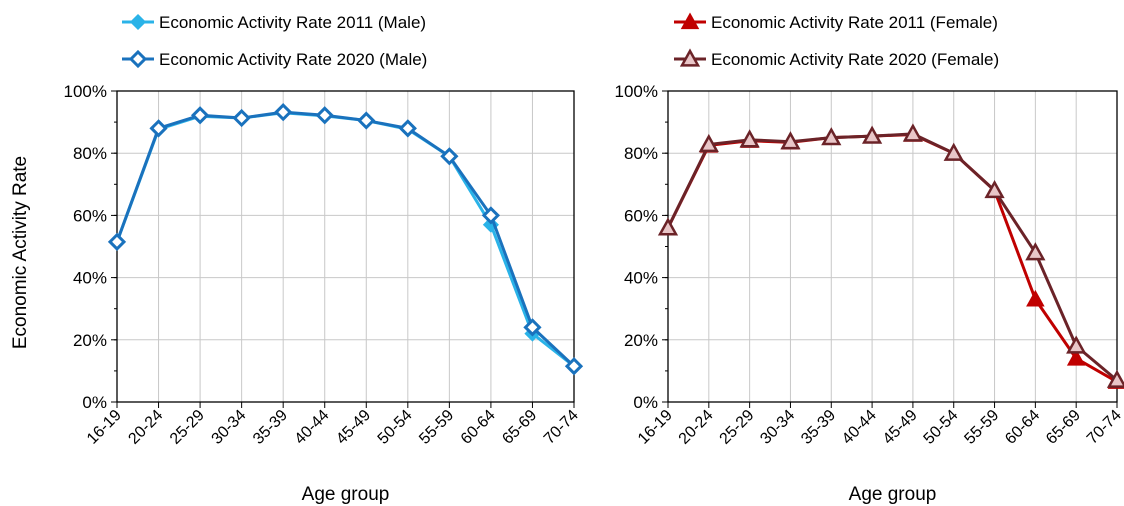  I want to click on legend-item: Economic Activity Rate 2020 (Male), so click(274, 59).